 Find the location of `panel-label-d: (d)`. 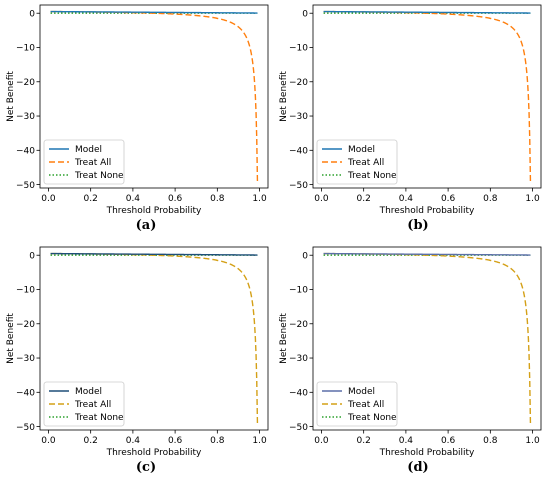

panel-label-d: (d) is located at coordinates (418, 467).